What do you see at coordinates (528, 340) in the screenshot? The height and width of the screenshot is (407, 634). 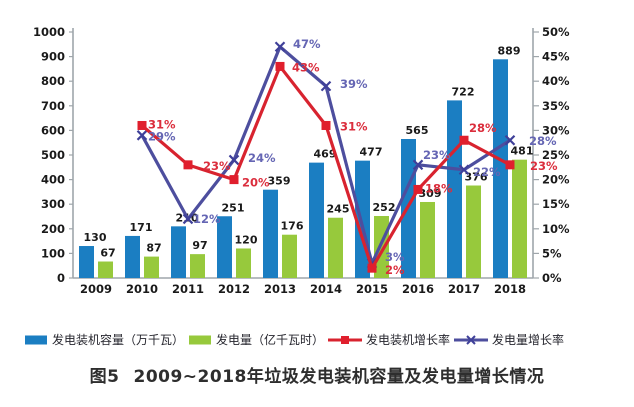 I see `legend-label-generation-growth: 发电量增长率` at bounding box center [528, 340].